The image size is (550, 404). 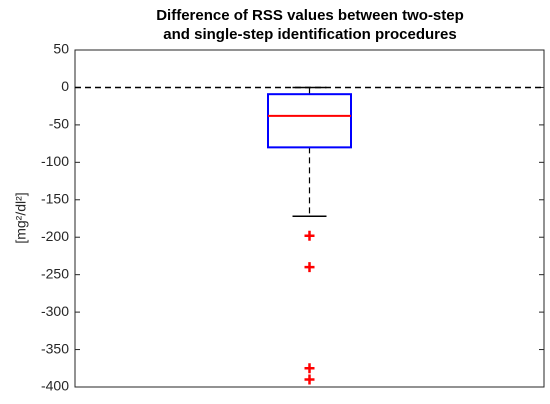 I want to click on y-tick-label: 50, so click(x=61, y=49).